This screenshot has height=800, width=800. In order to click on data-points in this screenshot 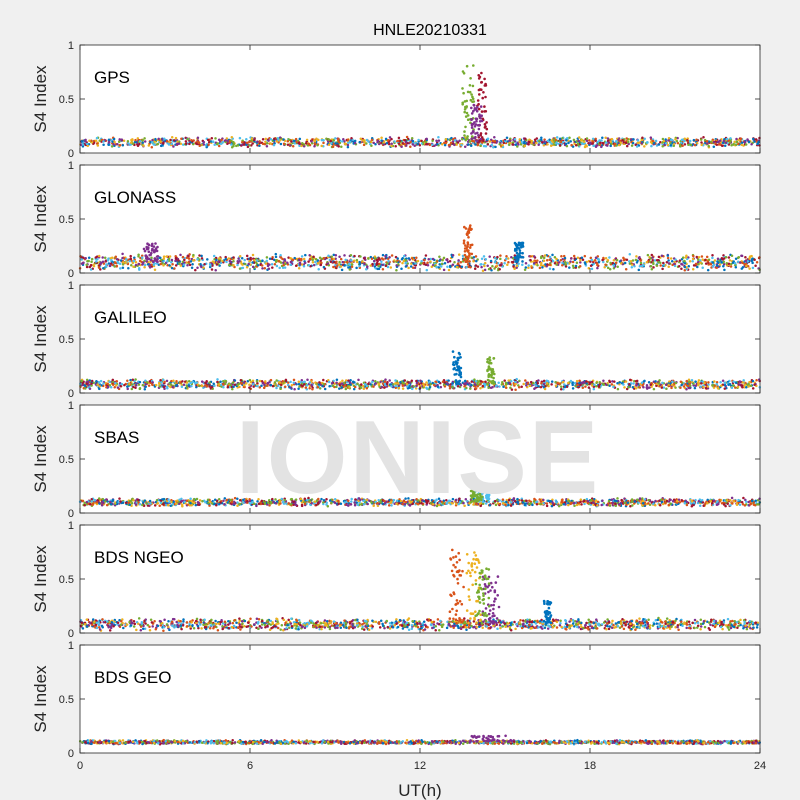, I will do `click(420, 106)`.